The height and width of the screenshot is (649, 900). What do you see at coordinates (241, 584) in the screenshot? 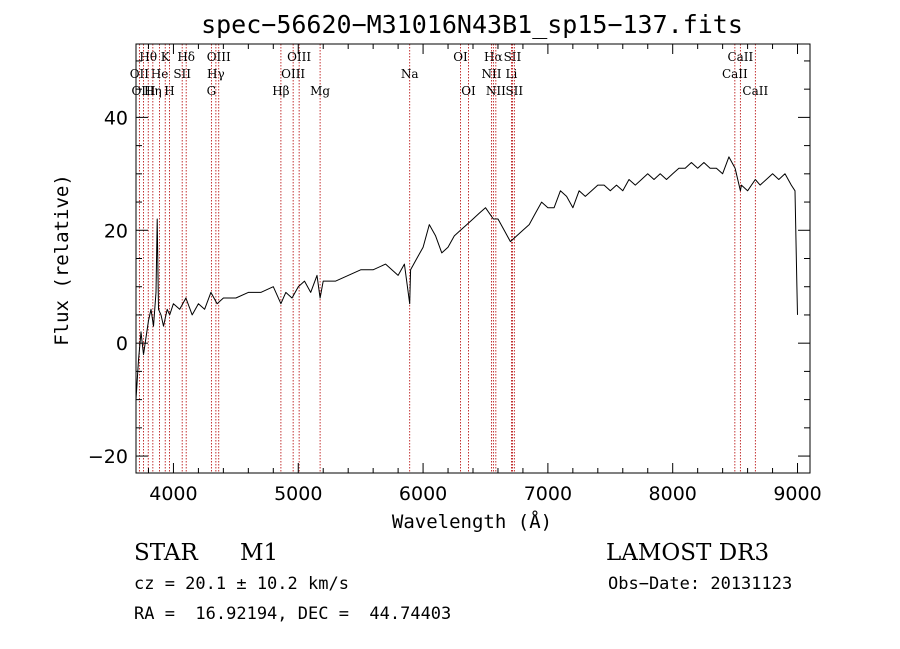
I see `redshift-cz: cz = 20.1 ± 10.2 km/s` at bounding box center [241, 584].